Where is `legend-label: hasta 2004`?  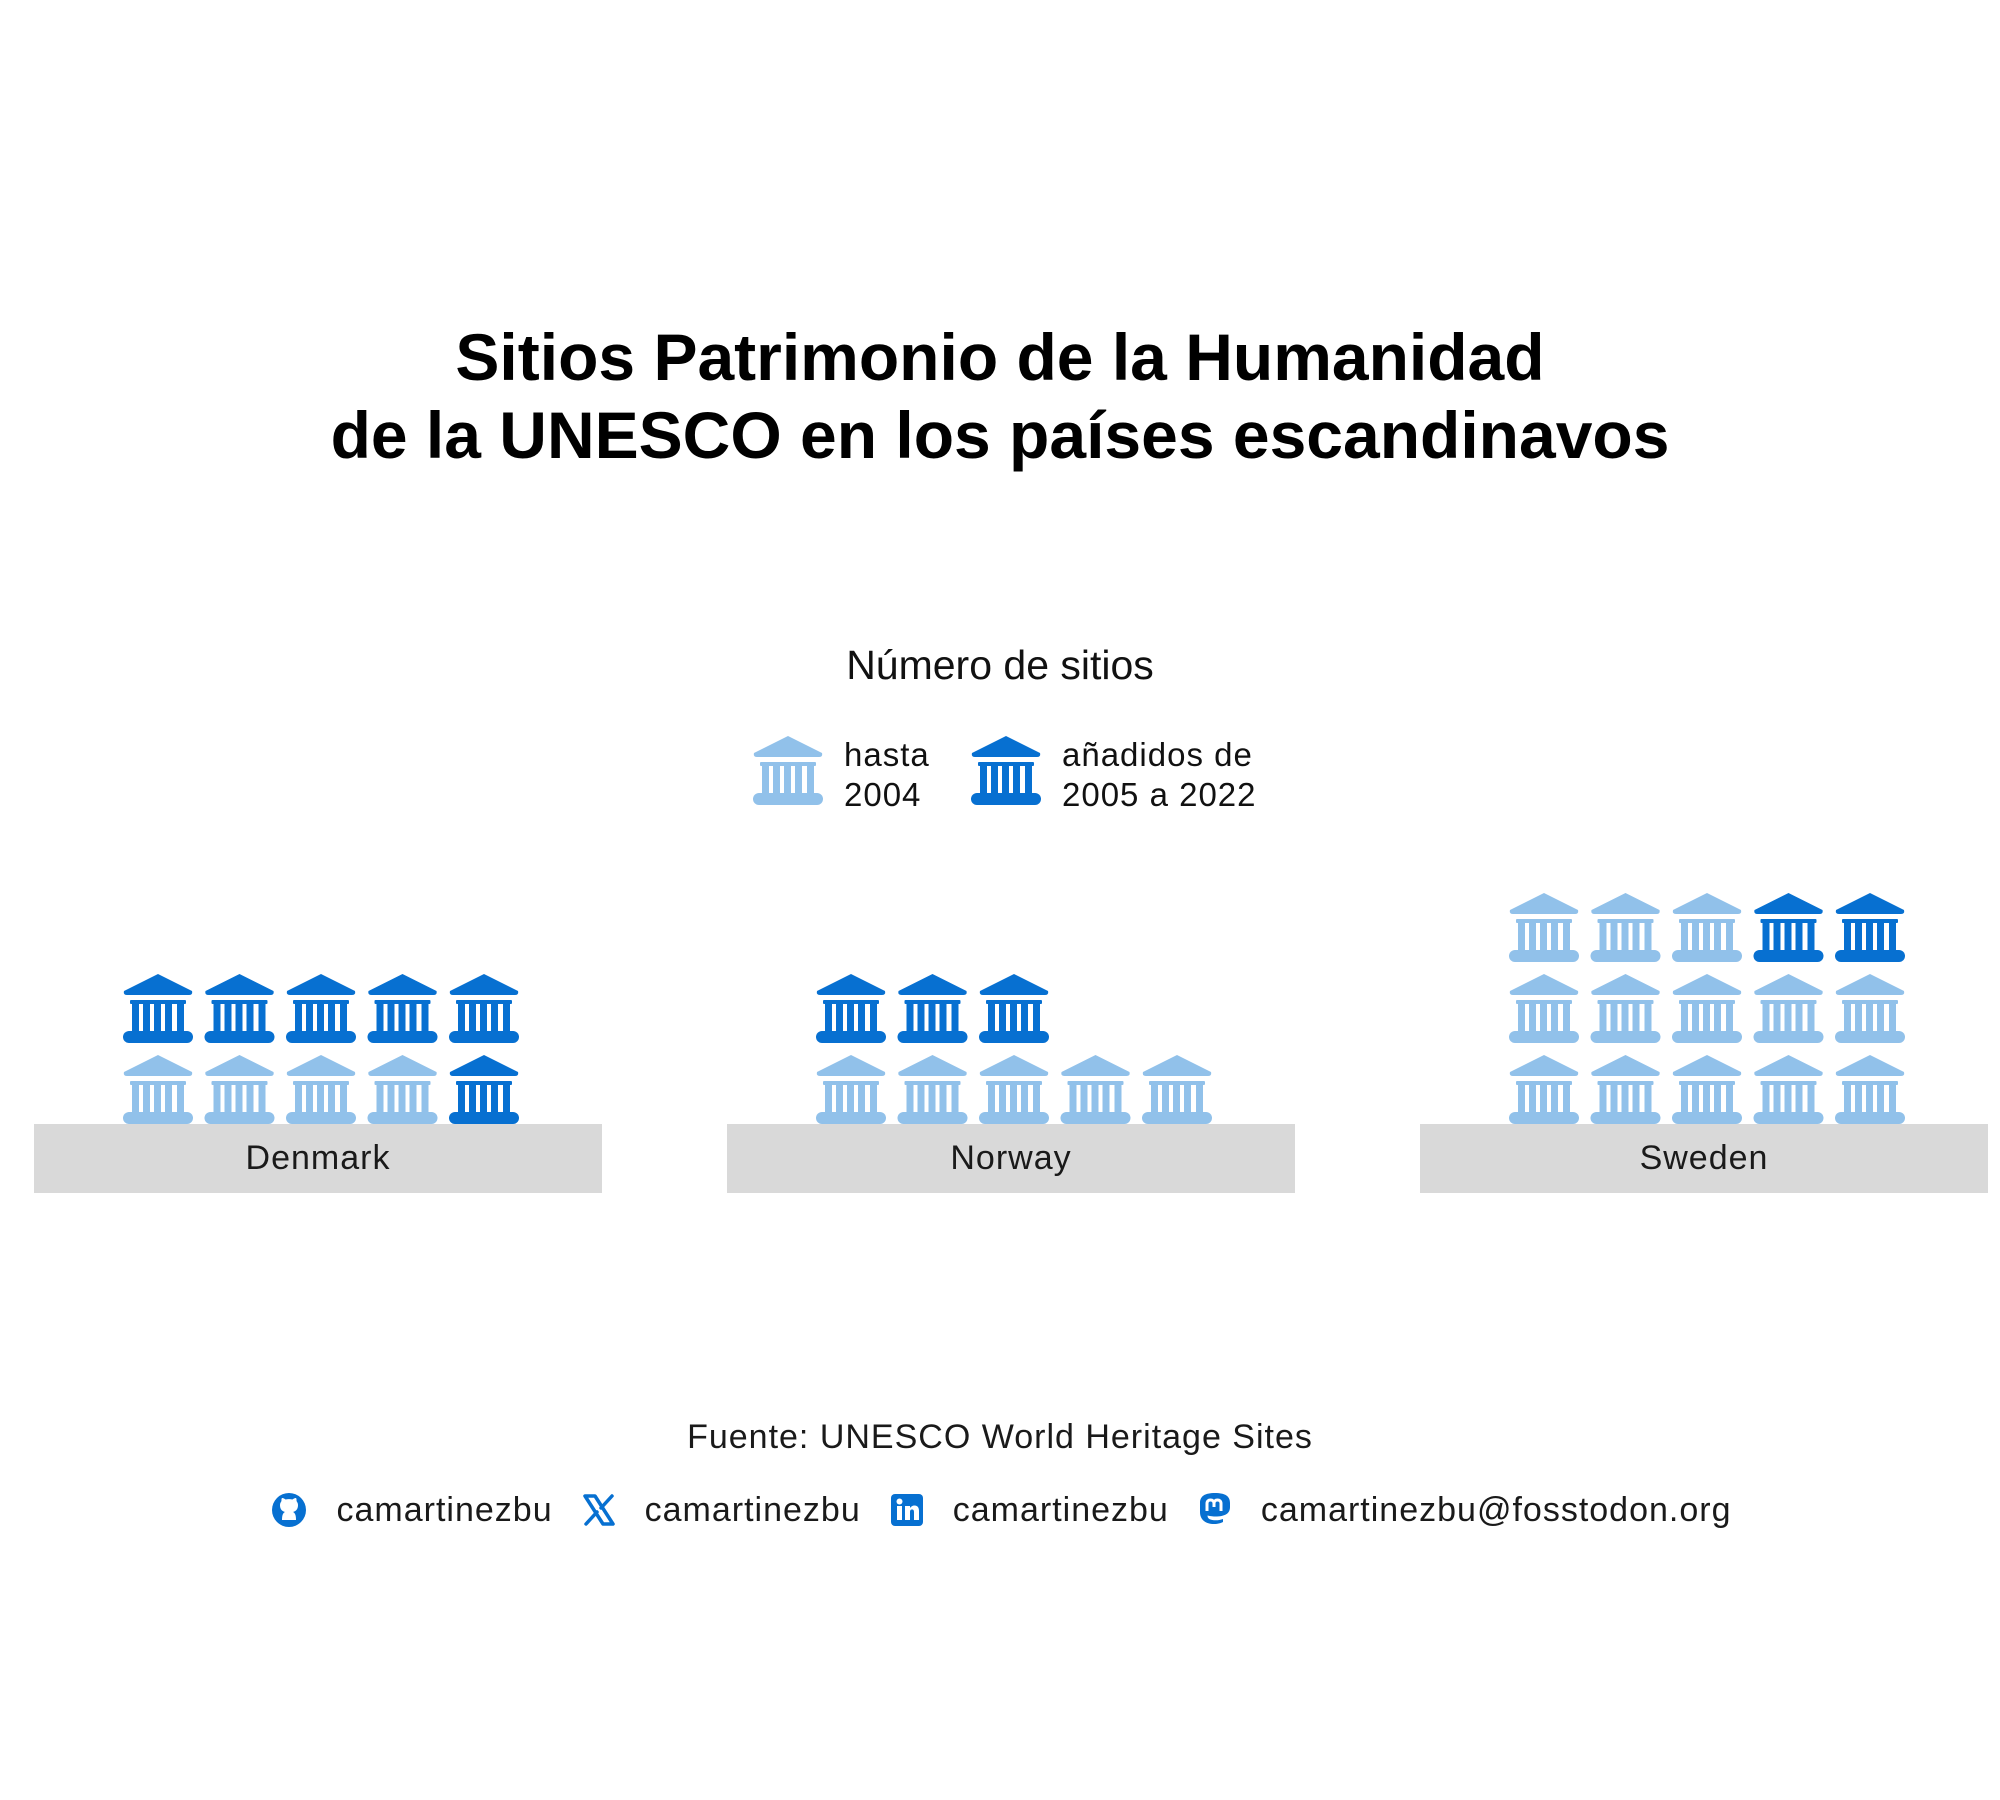
legend-label: hasta 2004 is located at coordinates (887, 775).